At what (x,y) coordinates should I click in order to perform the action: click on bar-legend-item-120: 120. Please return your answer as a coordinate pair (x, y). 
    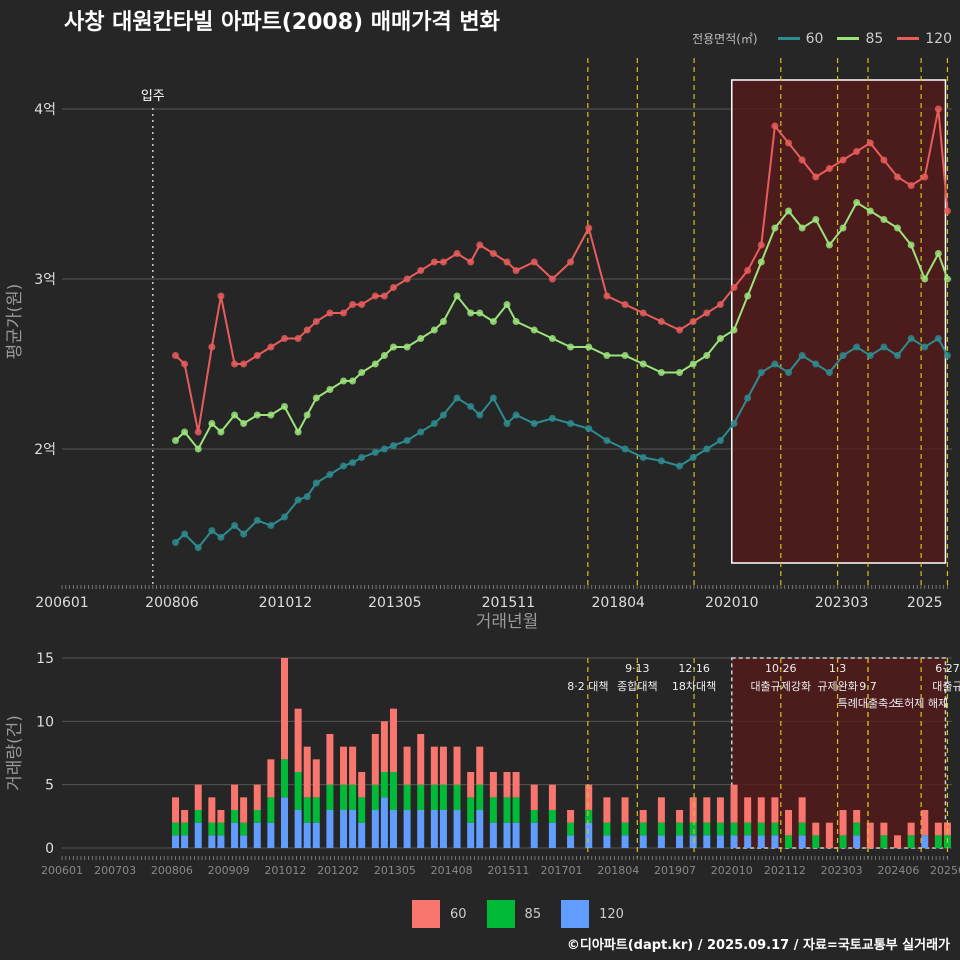
    Looking at the image, I should click on (592, 914).